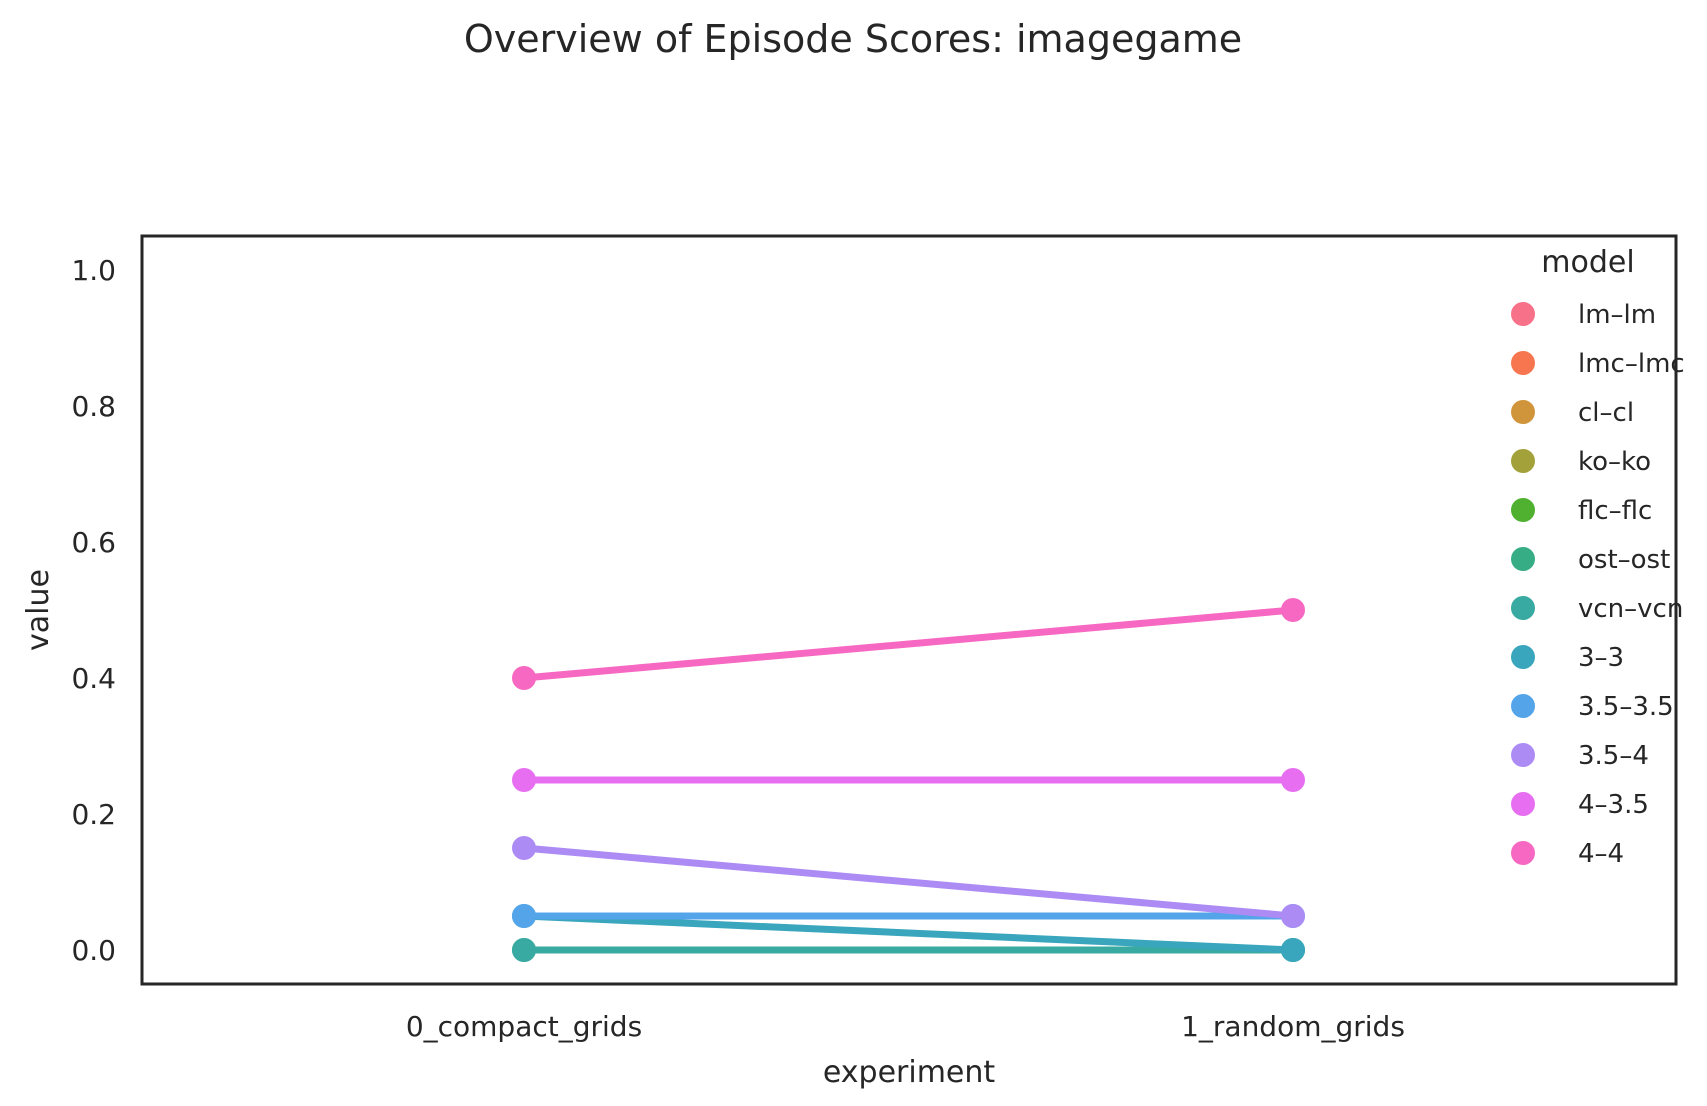  I want to click on legend-label: flc–flc, so click(1615, 511).